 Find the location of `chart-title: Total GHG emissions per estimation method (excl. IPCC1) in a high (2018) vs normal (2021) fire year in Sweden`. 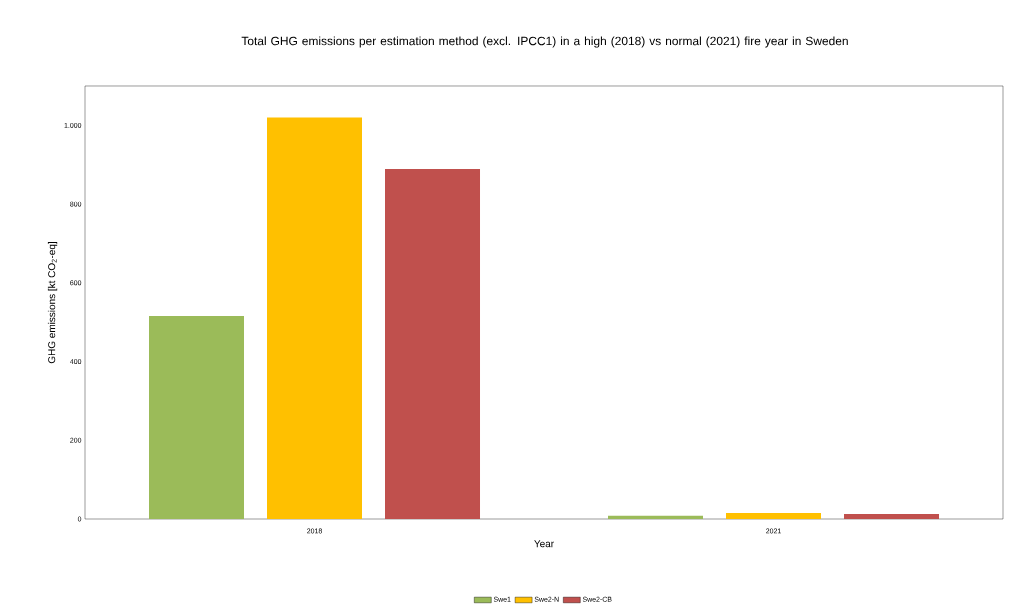

chart-title: Total GHG emissions per estimation method (excl. IPCC1) in a high (2018) vs normal (2021) fire year in Sweden is located at coordinates (544, 42).